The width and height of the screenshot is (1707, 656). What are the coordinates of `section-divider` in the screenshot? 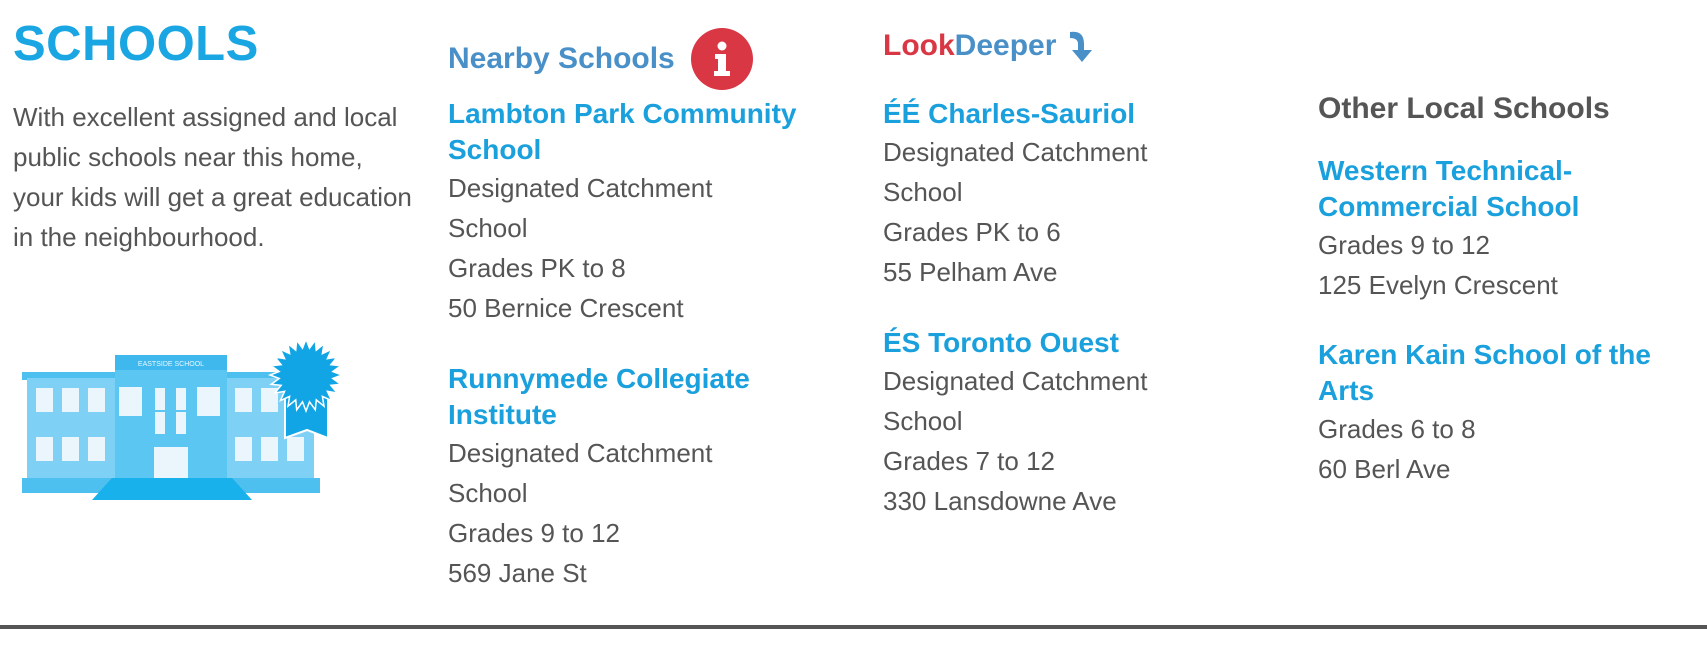 It's located at (853, 627).